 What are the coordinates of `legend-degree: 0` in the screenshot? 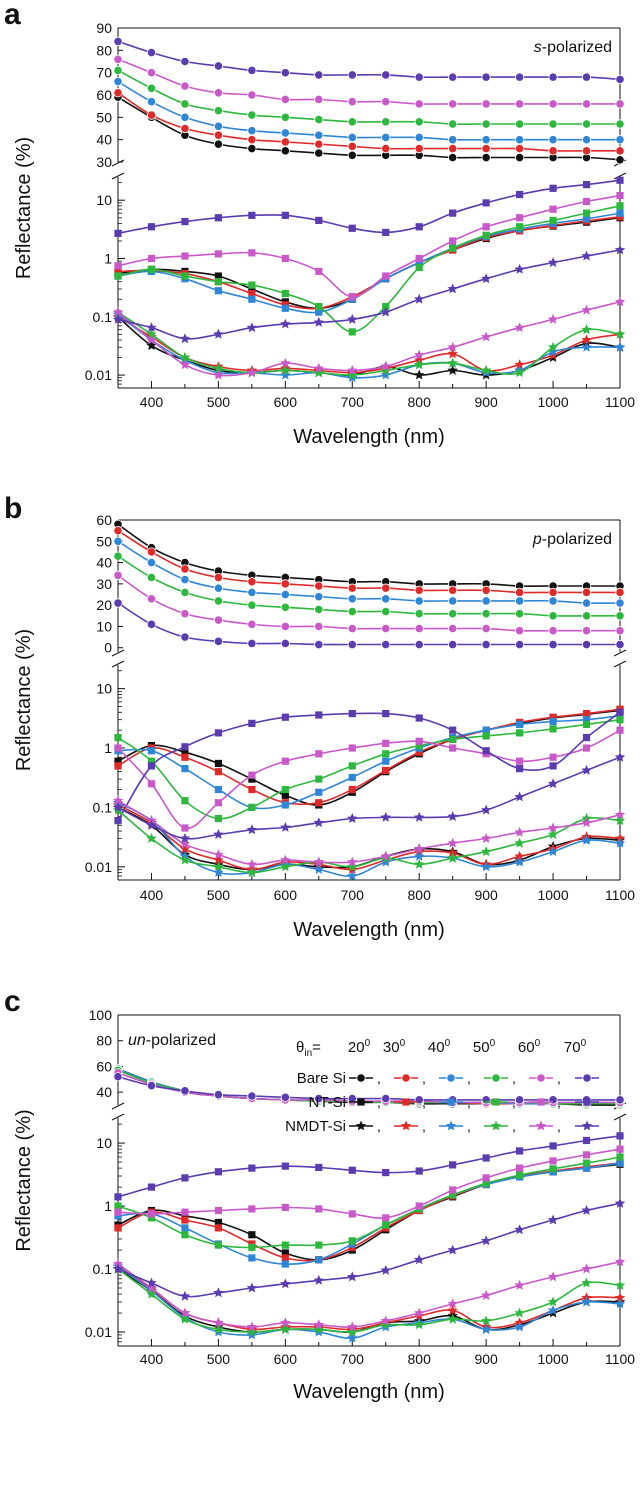 It's located at (493, 1043).